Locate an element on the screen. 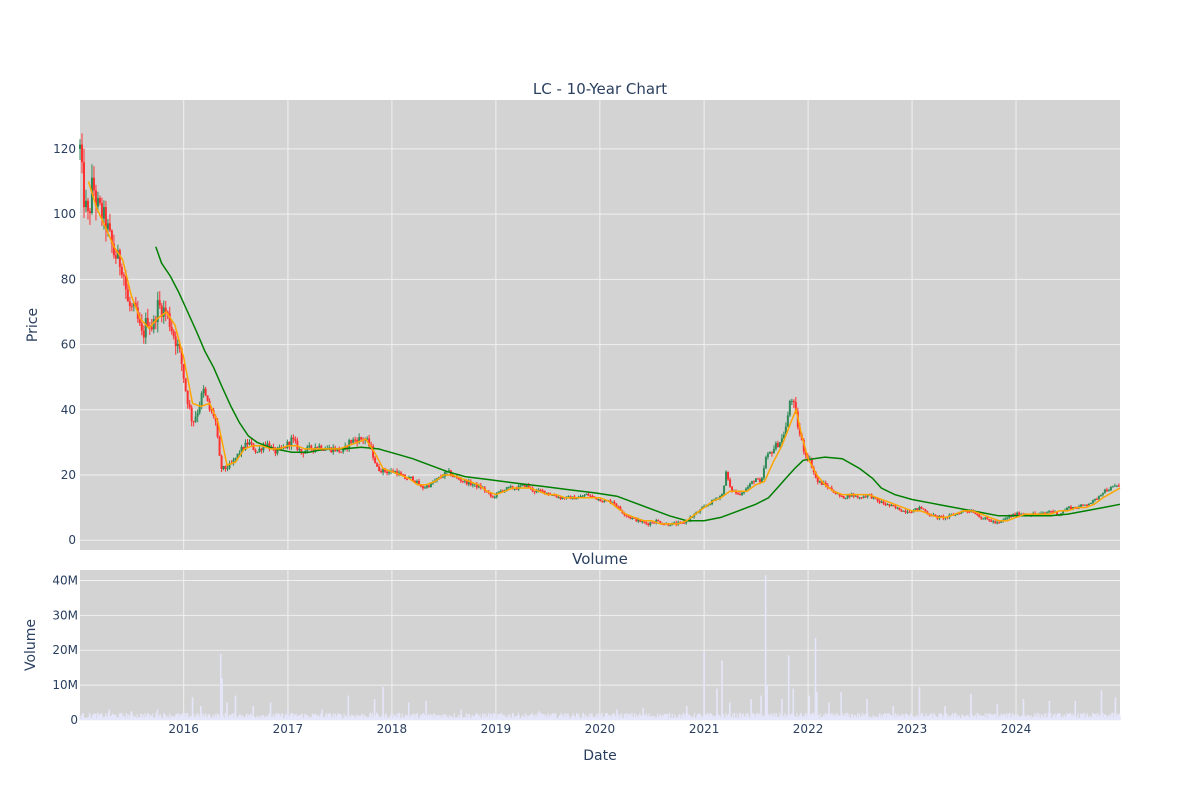 The width and height of the screenshot is (1200, 800). date-x-tick-label: 2016 is located at coordinates (183, 729).